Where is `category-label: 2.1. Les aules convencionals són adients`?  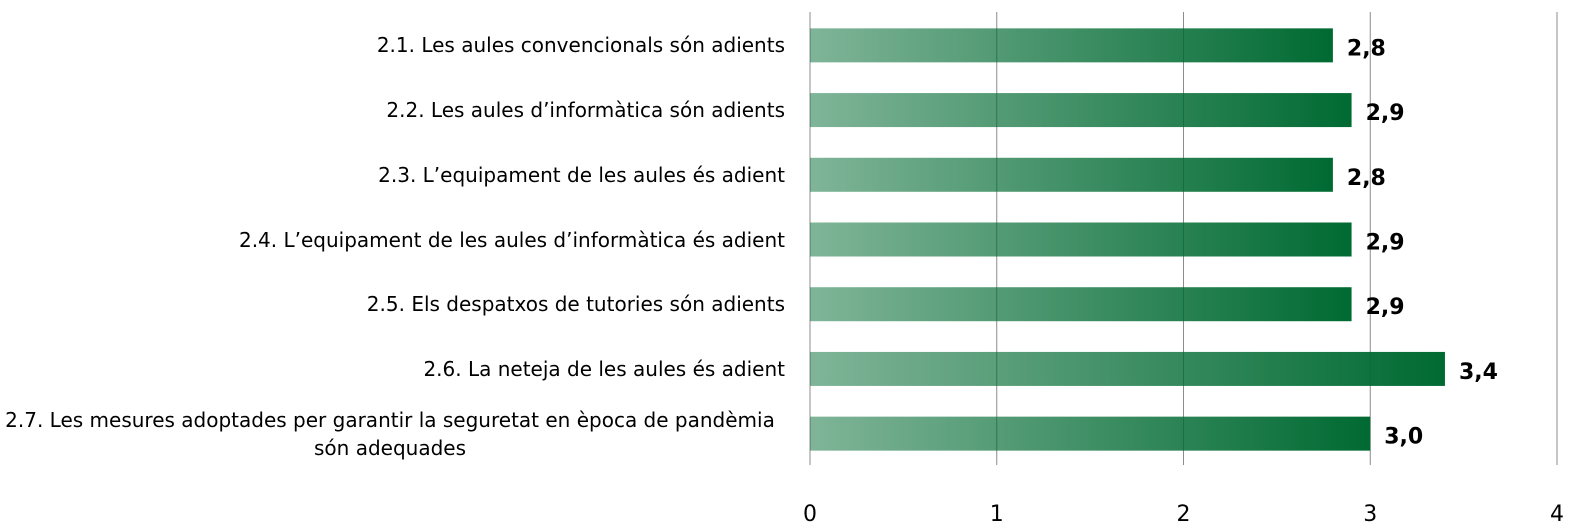 category-label: 2.1. Les aules convencionals són adients is located at coordinates (392, 45).